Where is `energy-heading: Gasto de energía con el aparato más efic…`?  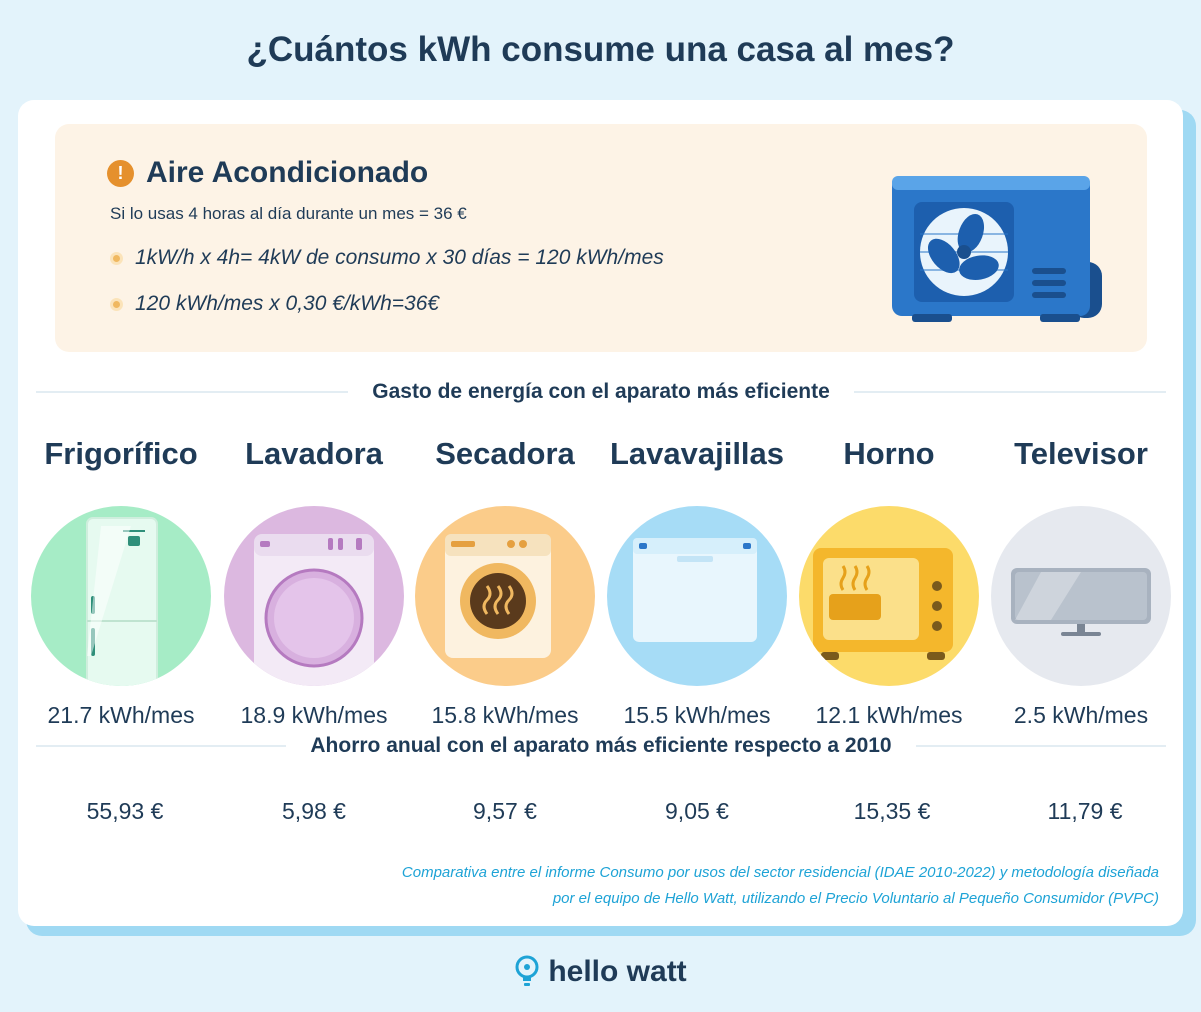 energy-heading: Gasto de energía con el aparato más efic… is located at coordinates (601, 391).